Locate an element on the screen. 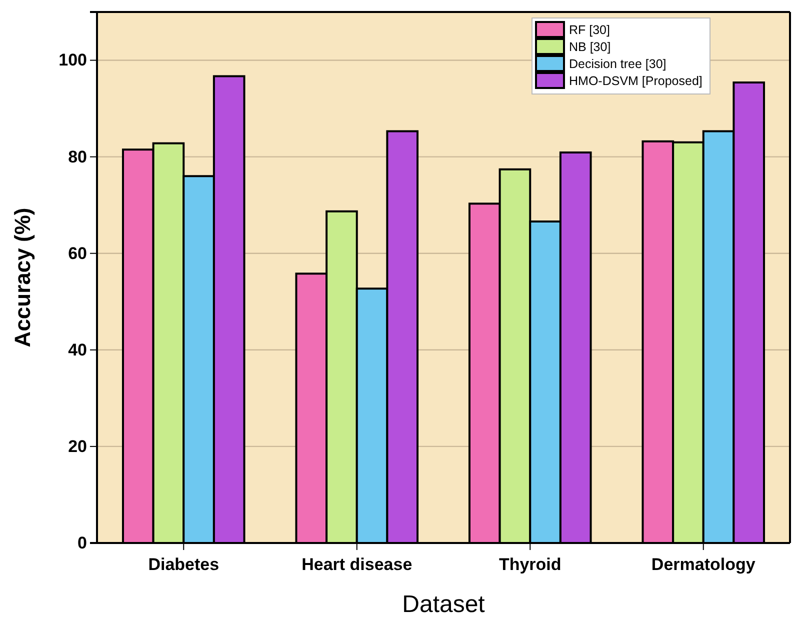  x-tick-label: Heart disease is located at coordinates (357, 564).